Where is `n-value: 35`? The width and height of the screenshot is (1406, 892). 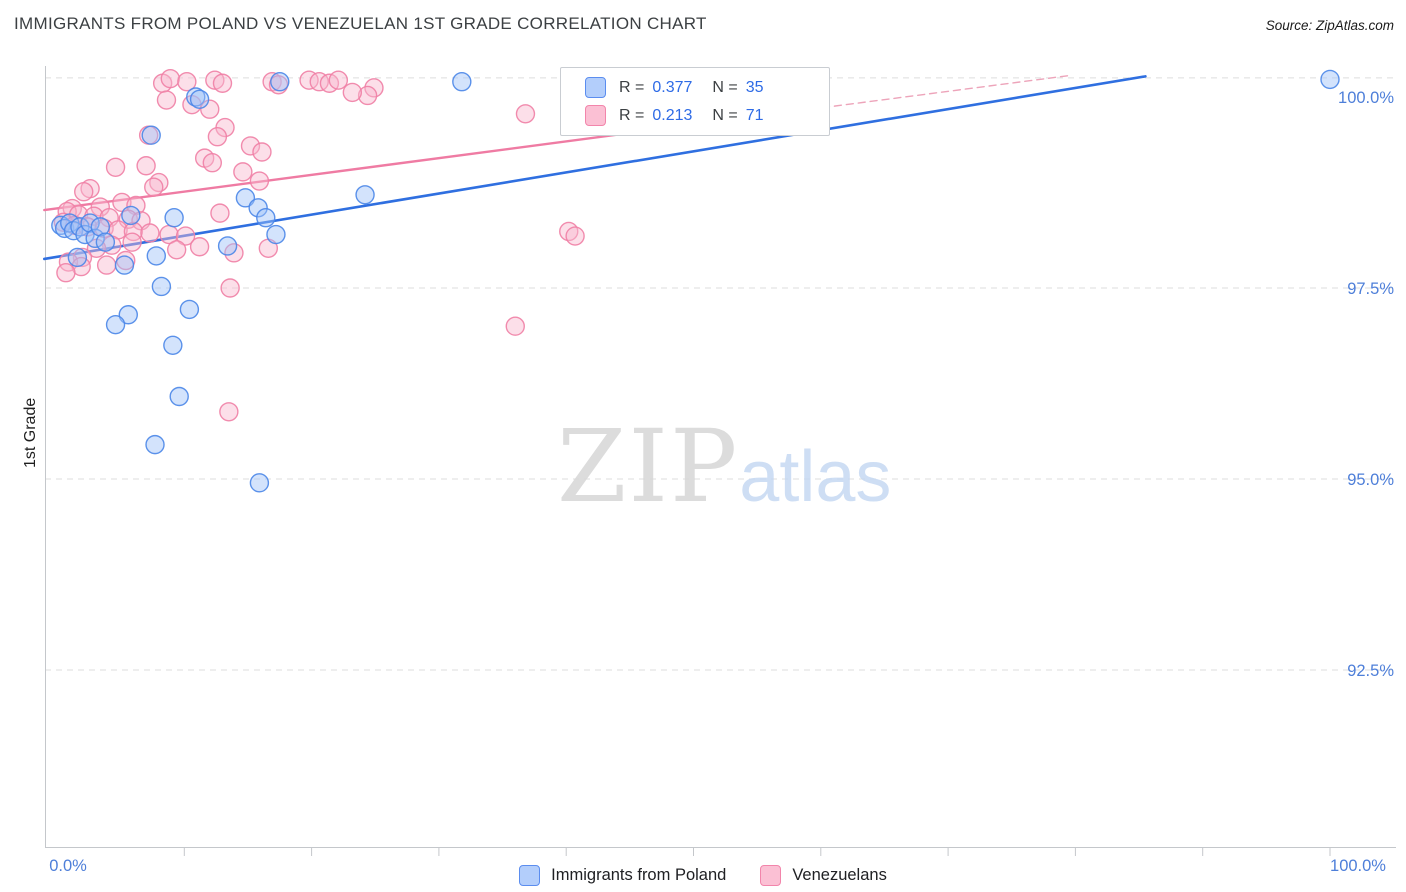
n-value: 35 is located at coordinates (754, 87).